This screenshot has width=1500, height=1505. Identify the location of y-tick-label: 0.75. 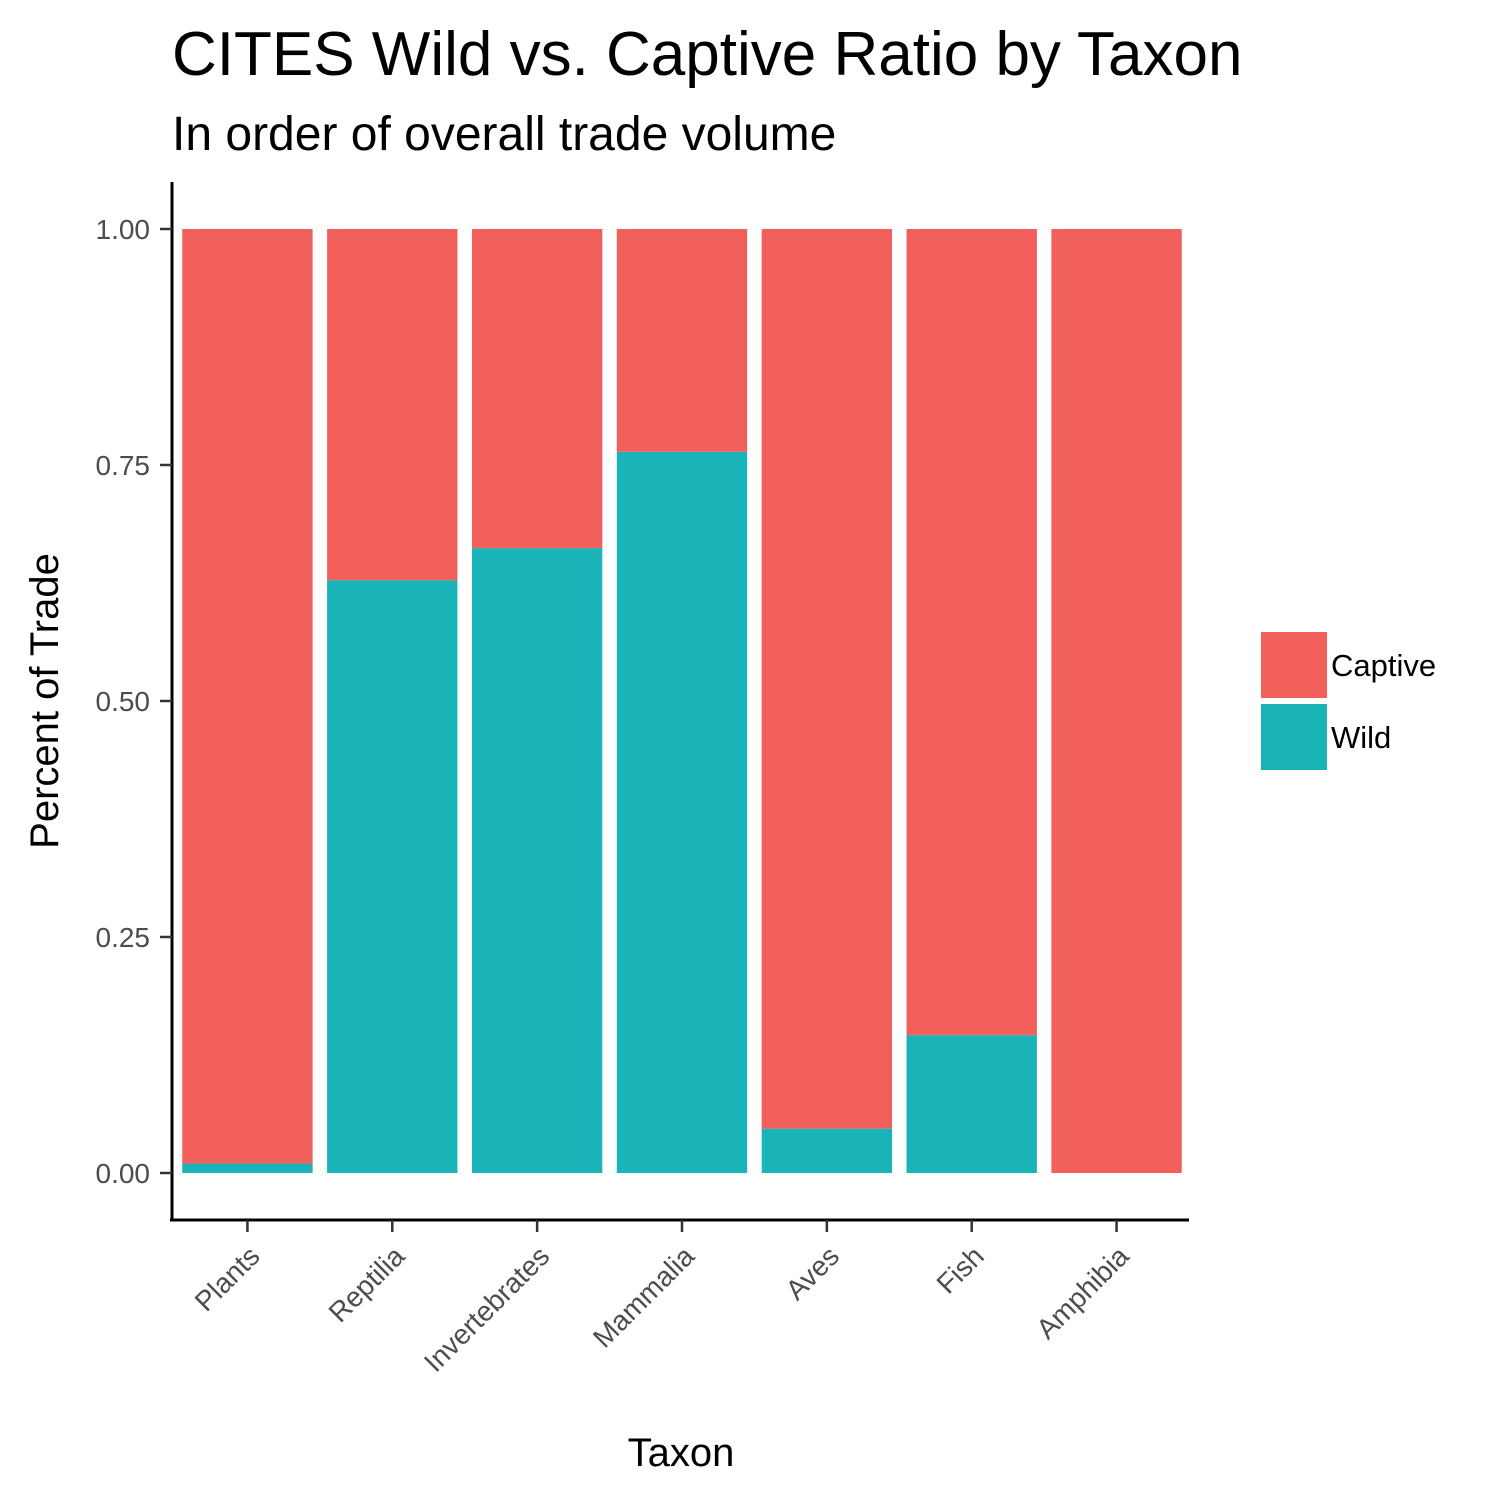
(123, 465).